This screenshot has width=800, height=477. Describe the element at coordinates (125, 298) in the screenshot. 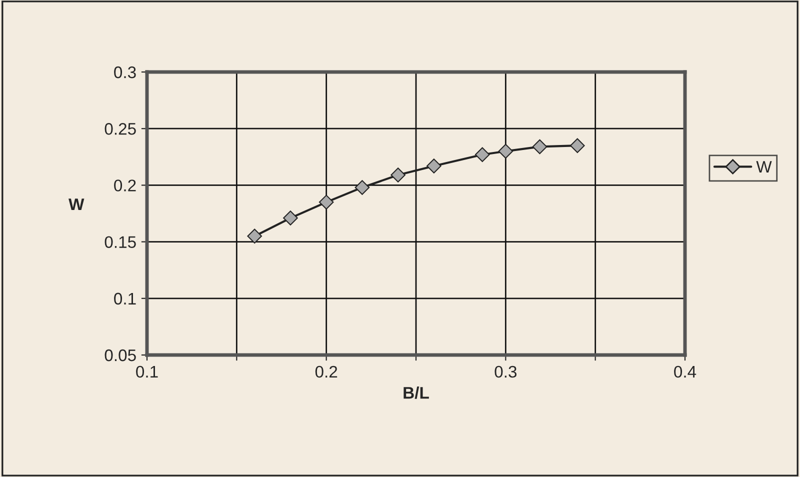

I see `y-tick-label: 0.1` at that location.